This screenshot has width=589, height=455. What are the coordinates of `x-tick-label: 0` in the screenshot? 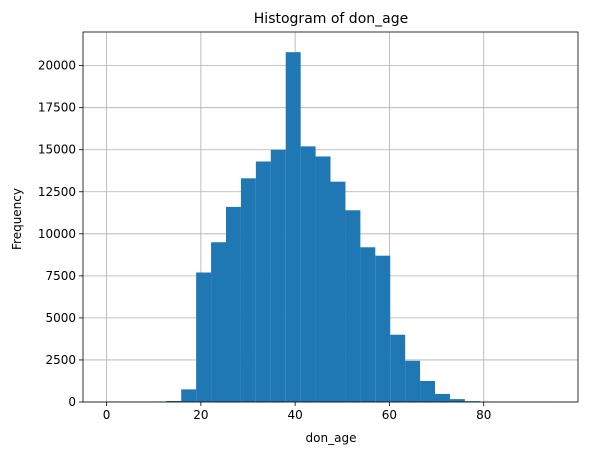 It's located at (107, 415).